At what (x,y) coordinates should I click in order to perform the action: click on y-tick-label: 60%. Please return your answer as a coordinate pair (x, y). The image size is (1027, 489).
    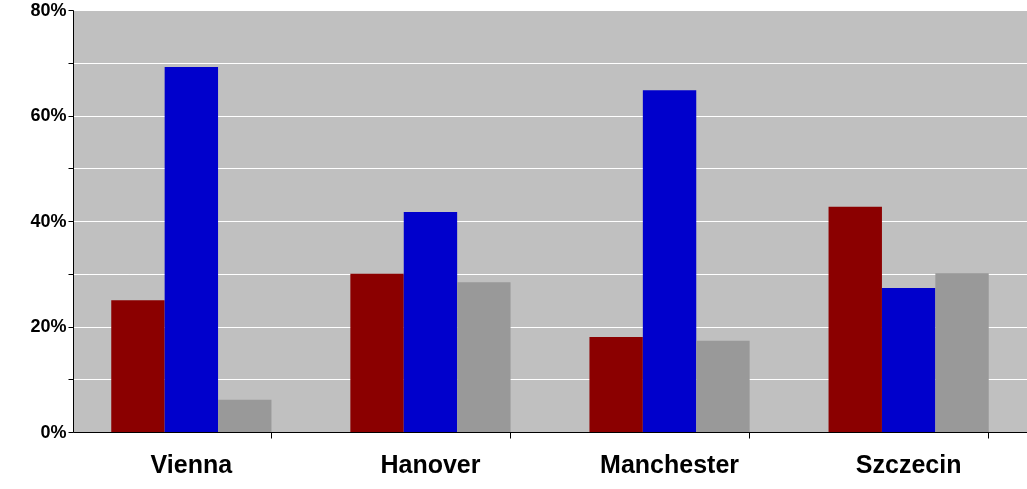
    Looking at the image, I should click on (48, 115).